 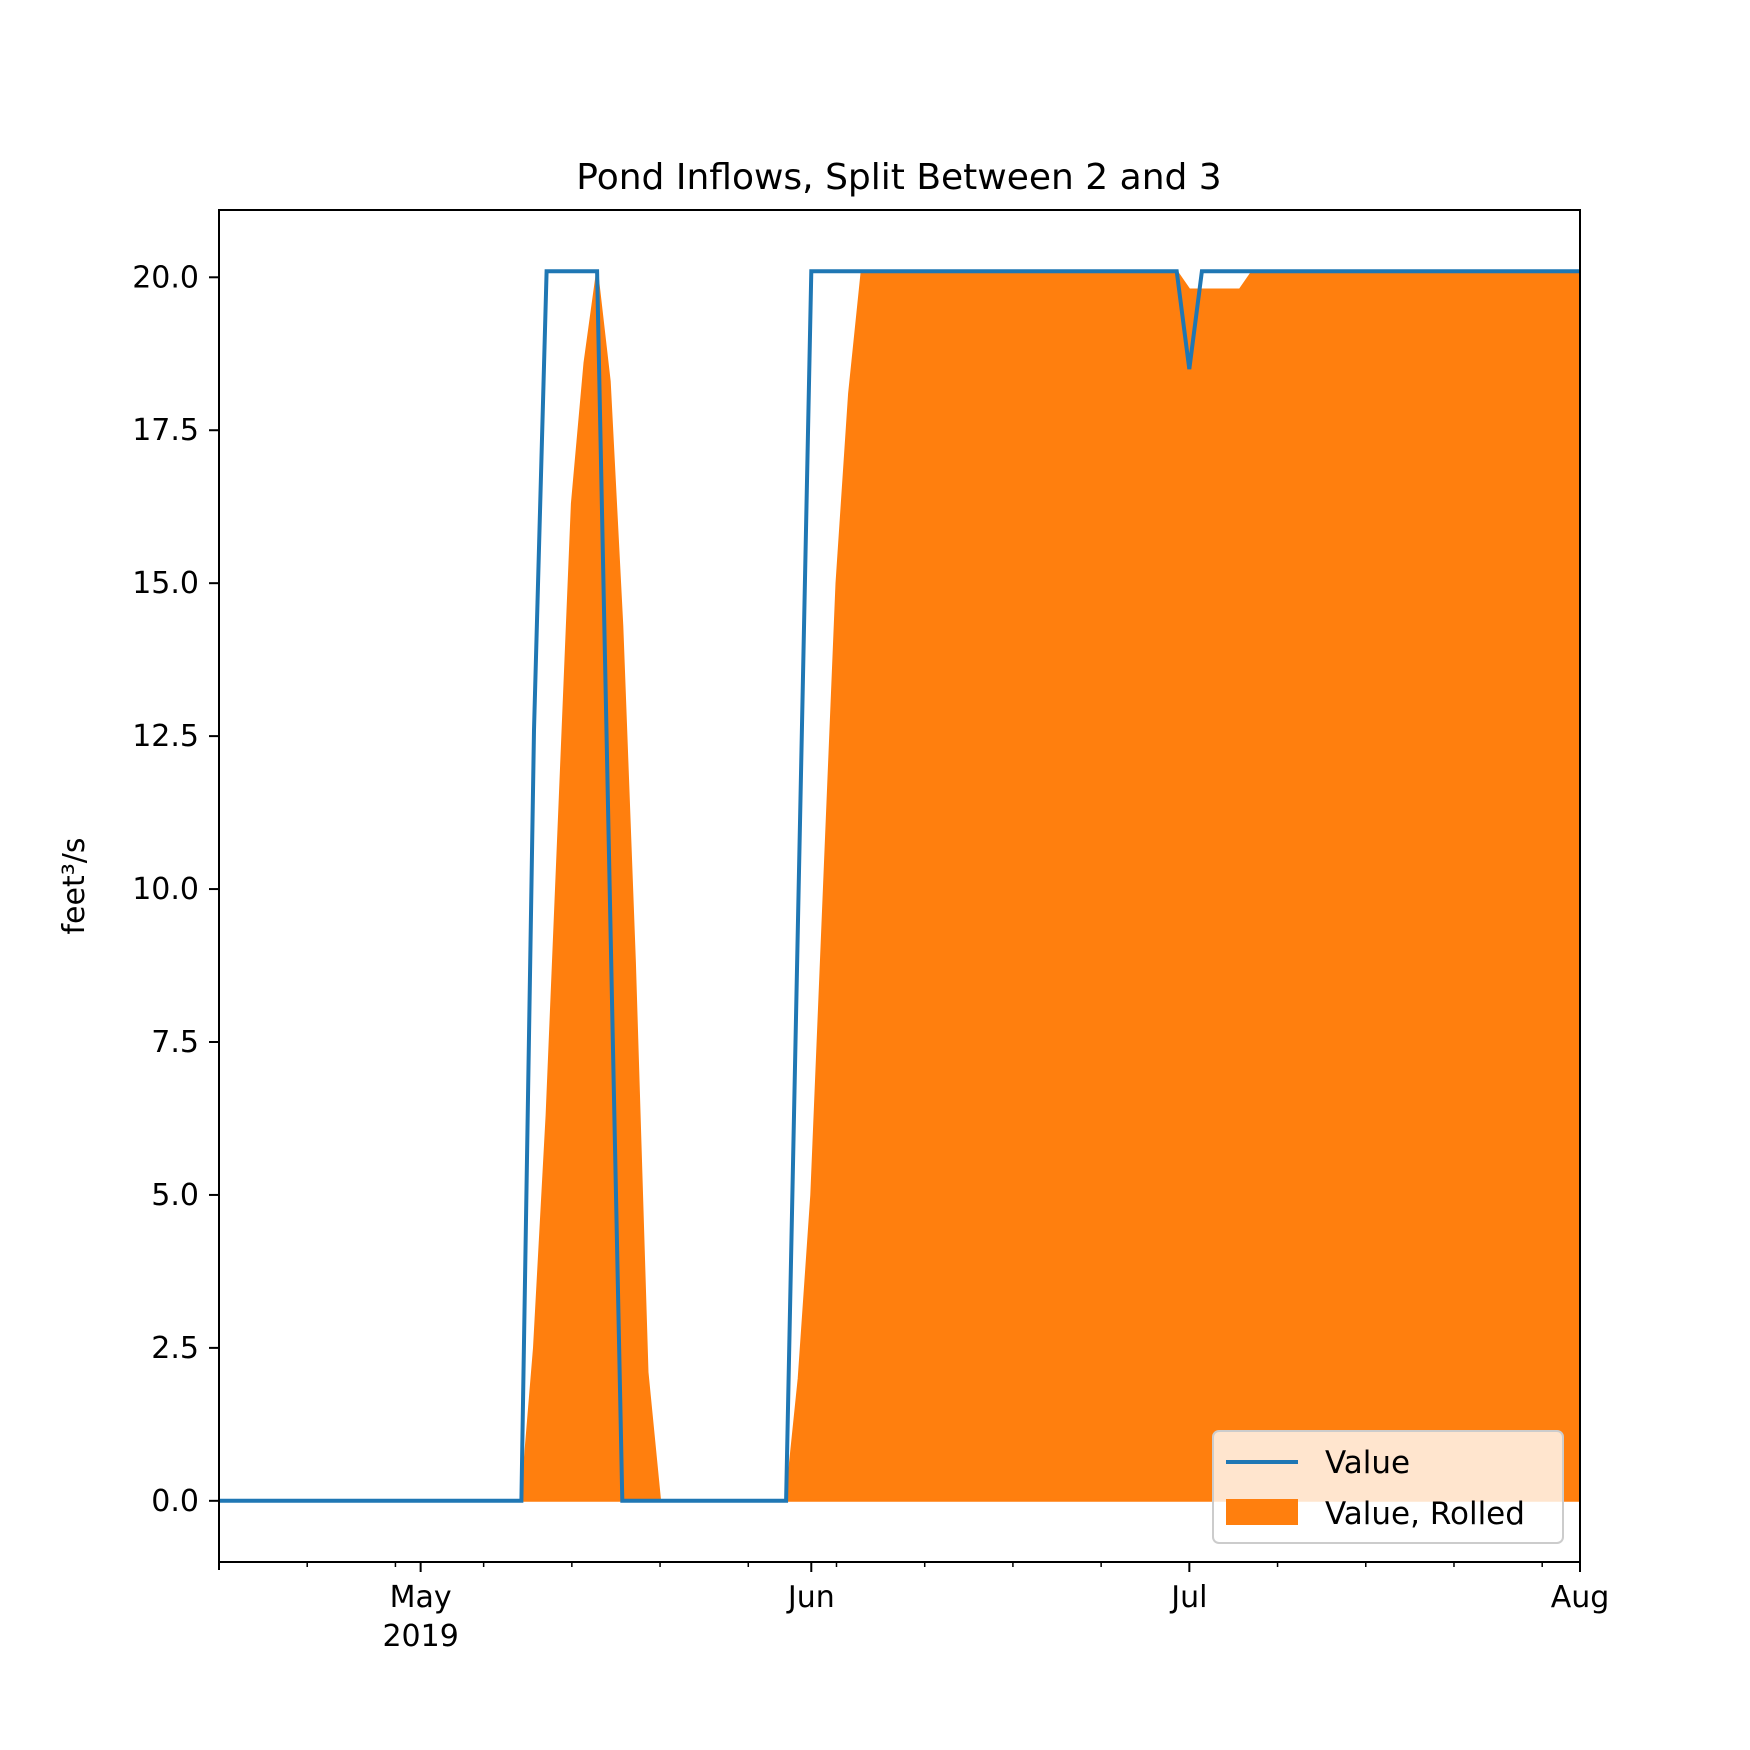 I want to click on chart-title: Pond Inflows, Split Between 2 and 3, so click(x=898, y=177).